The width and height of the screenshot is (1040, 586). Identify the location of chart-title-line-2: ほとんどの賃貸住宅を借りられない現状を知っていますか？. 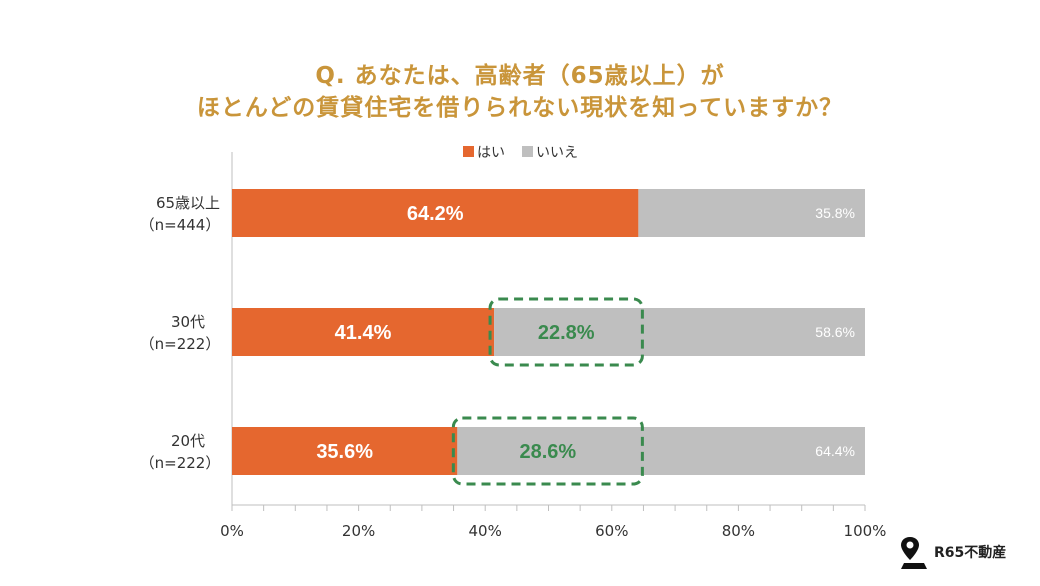
(520, 108).